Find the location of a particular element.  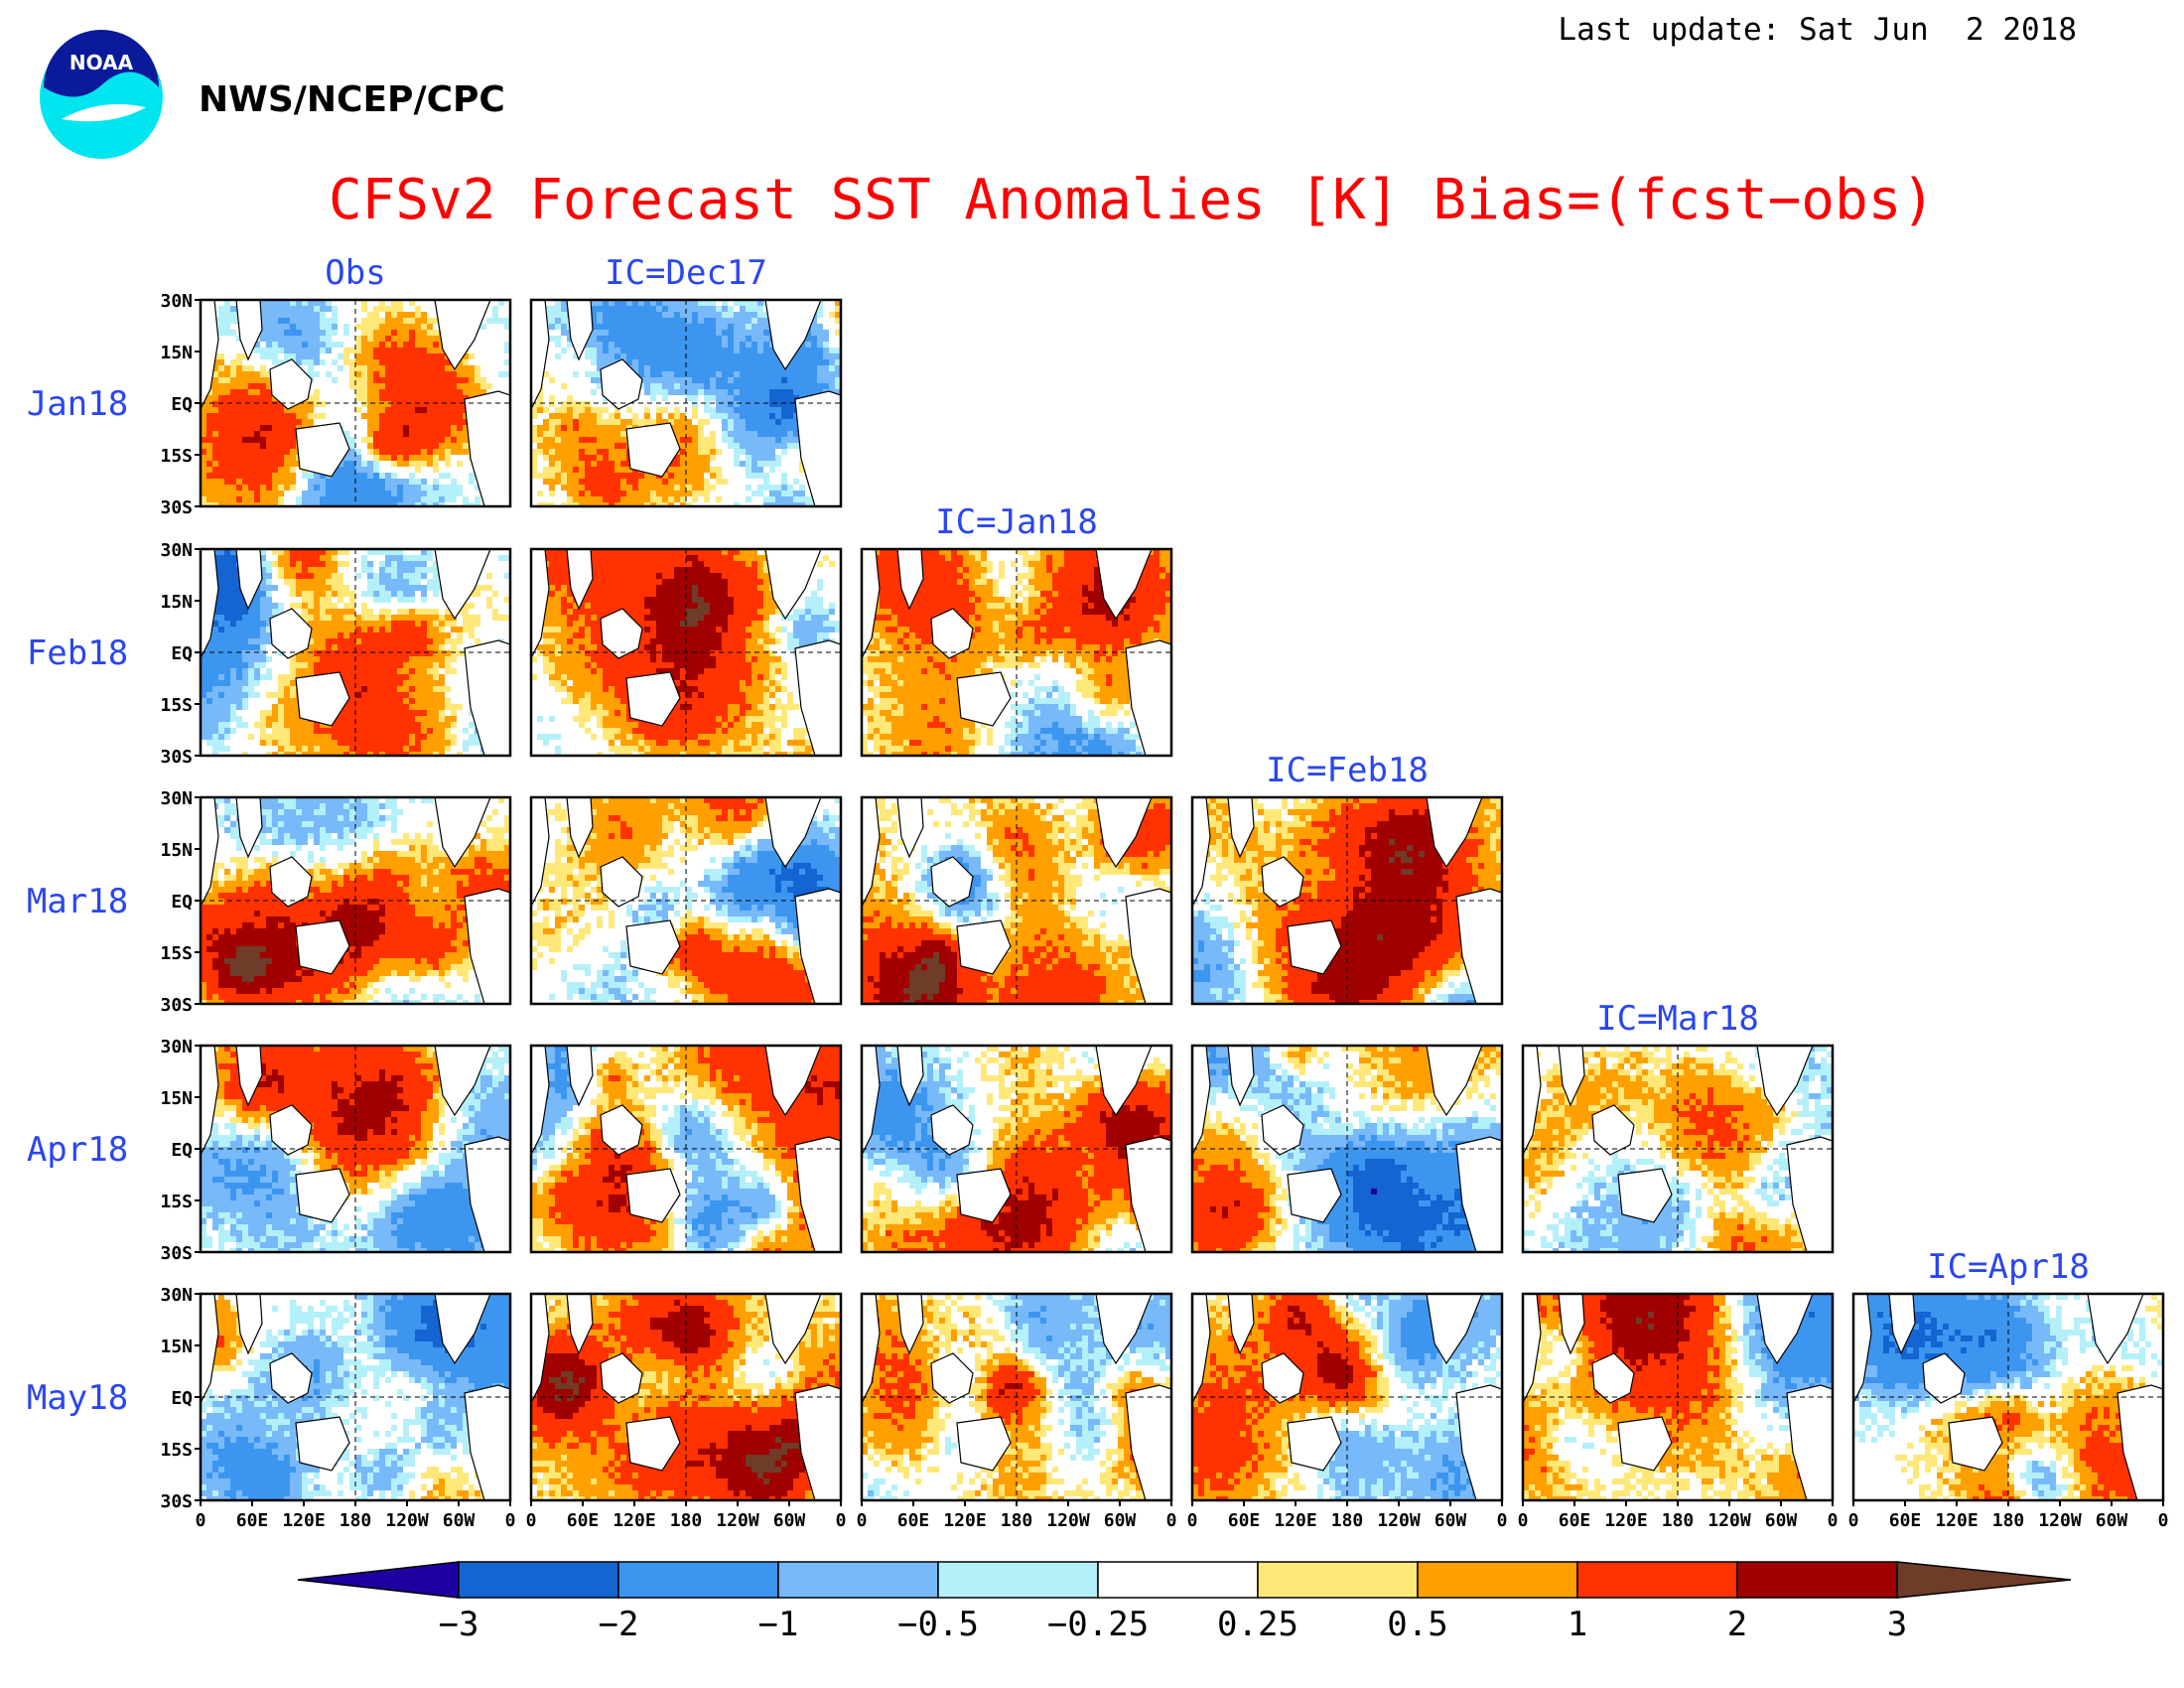

colorbar-label: 2 is located at coordinates (1737, 1624).